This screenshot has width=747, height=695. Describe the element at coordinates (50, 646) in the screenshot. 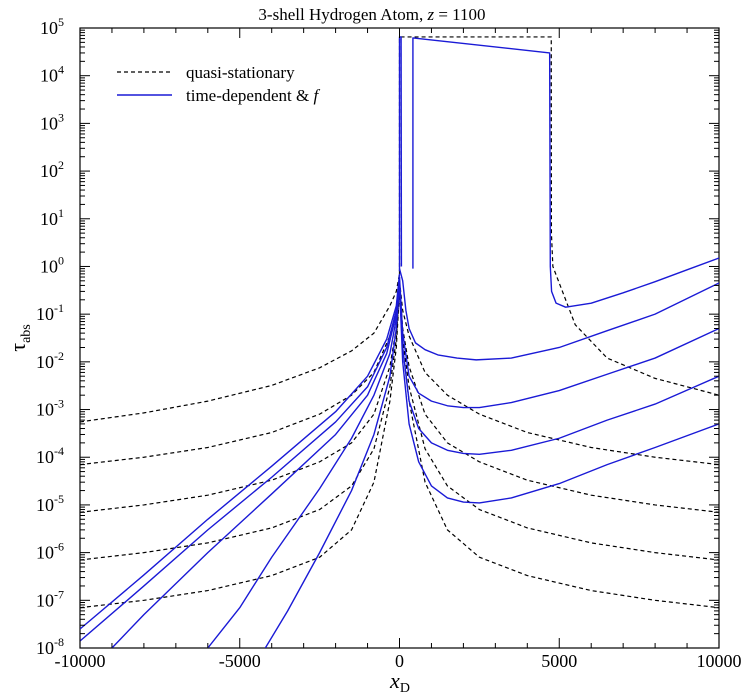

I see `y-tick-label: 10⁻⁸` at that location.